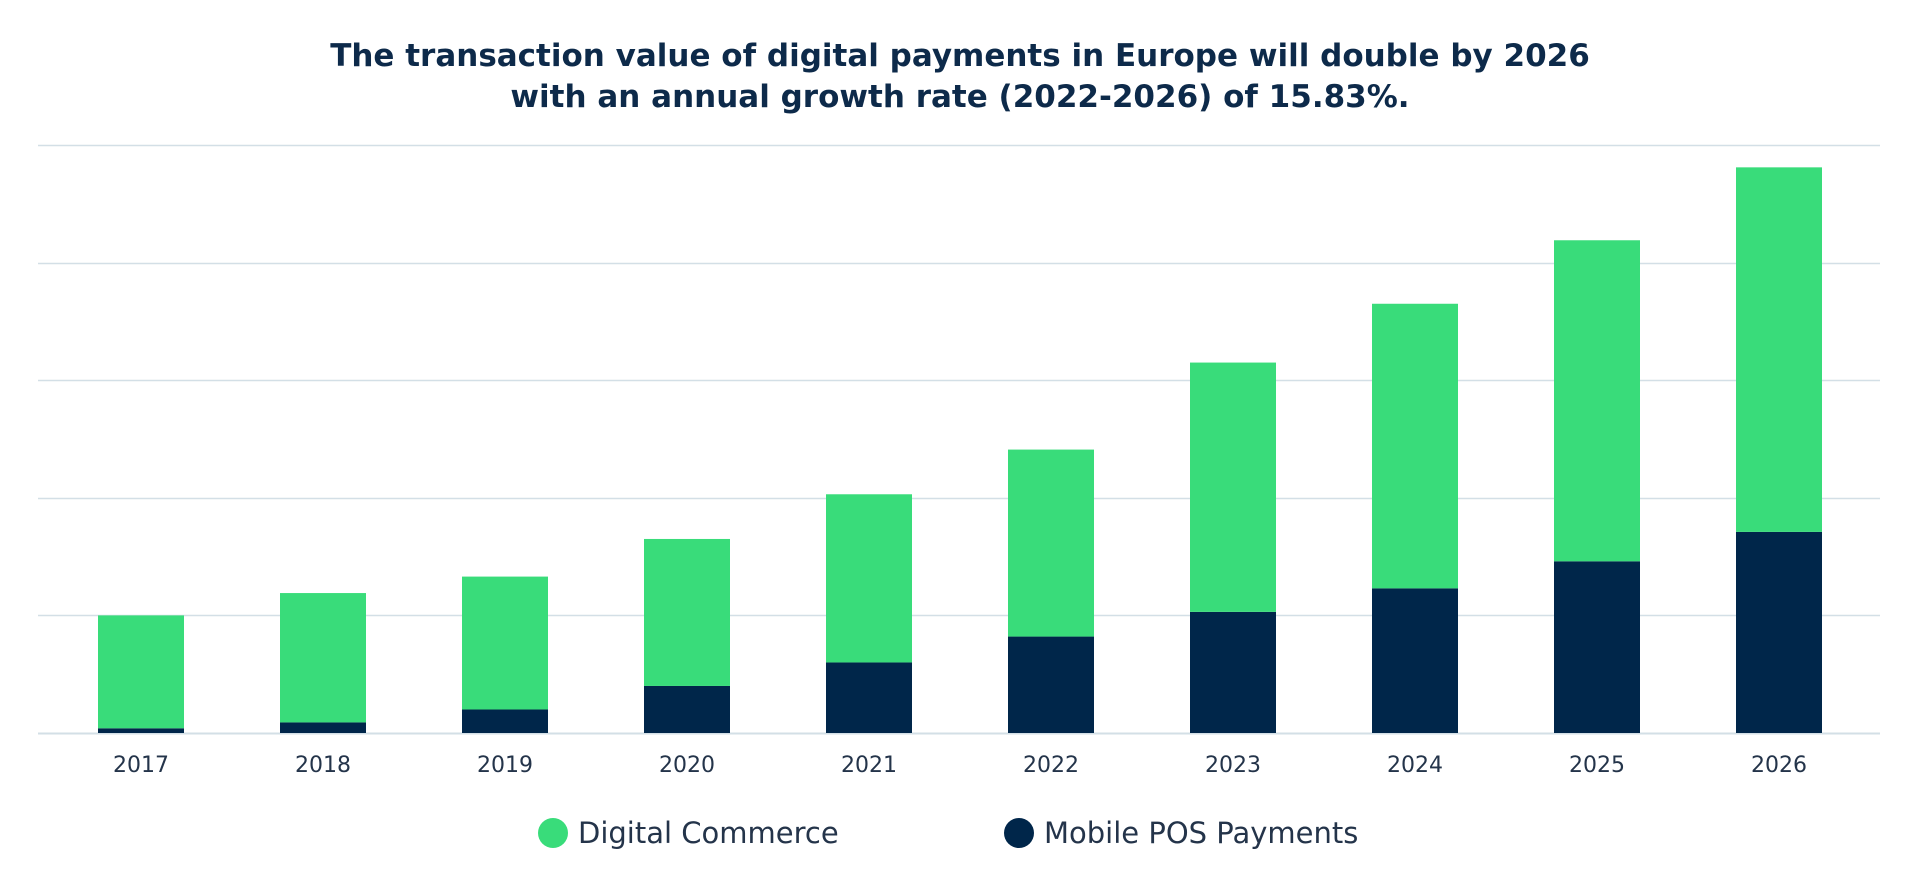  I want to click on bar-mobile-pos-payments-2023, so click(1233, 672).